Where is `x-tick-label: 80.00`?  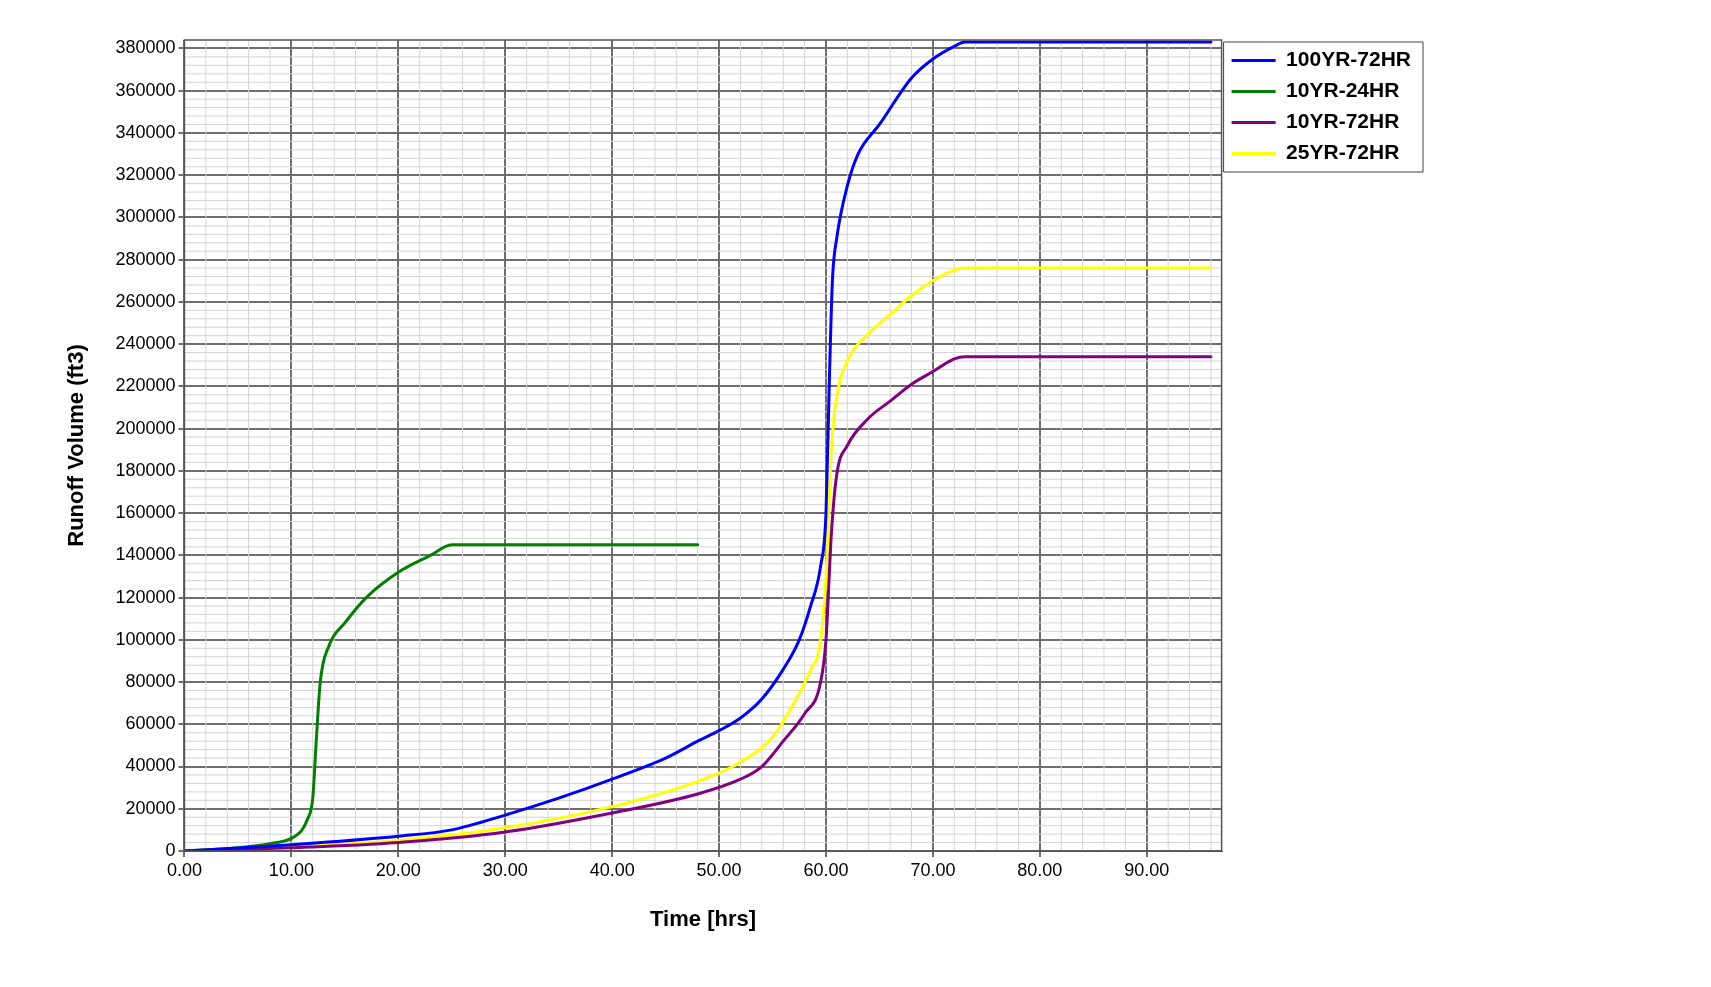 x-tick-label: 80.00 is located at coordinates (1040, 869).